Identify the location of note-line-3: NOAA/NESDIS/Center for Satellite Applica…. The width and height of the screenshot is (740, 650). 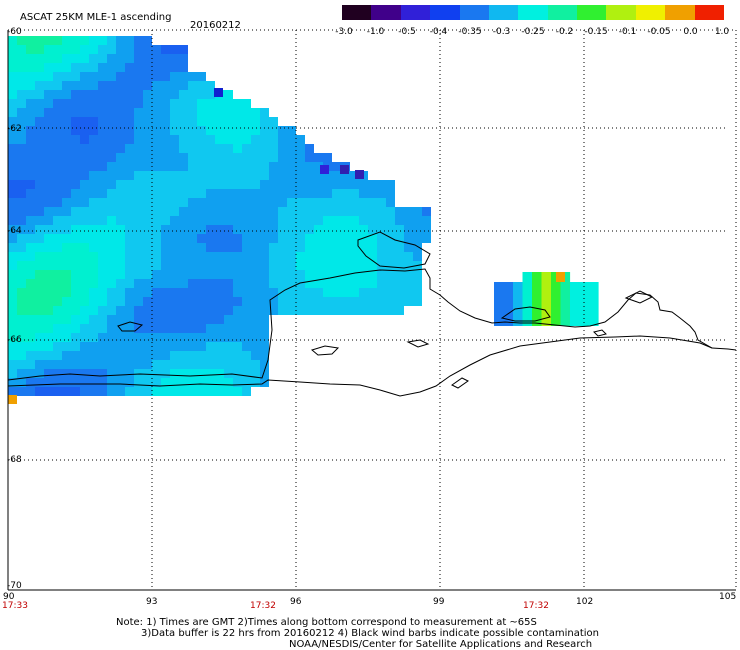
(441, 644).